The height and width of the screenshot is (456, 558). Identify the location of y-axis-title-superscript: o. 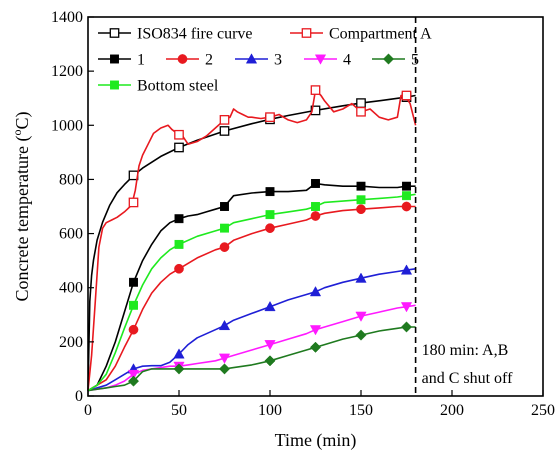
(17, 133).